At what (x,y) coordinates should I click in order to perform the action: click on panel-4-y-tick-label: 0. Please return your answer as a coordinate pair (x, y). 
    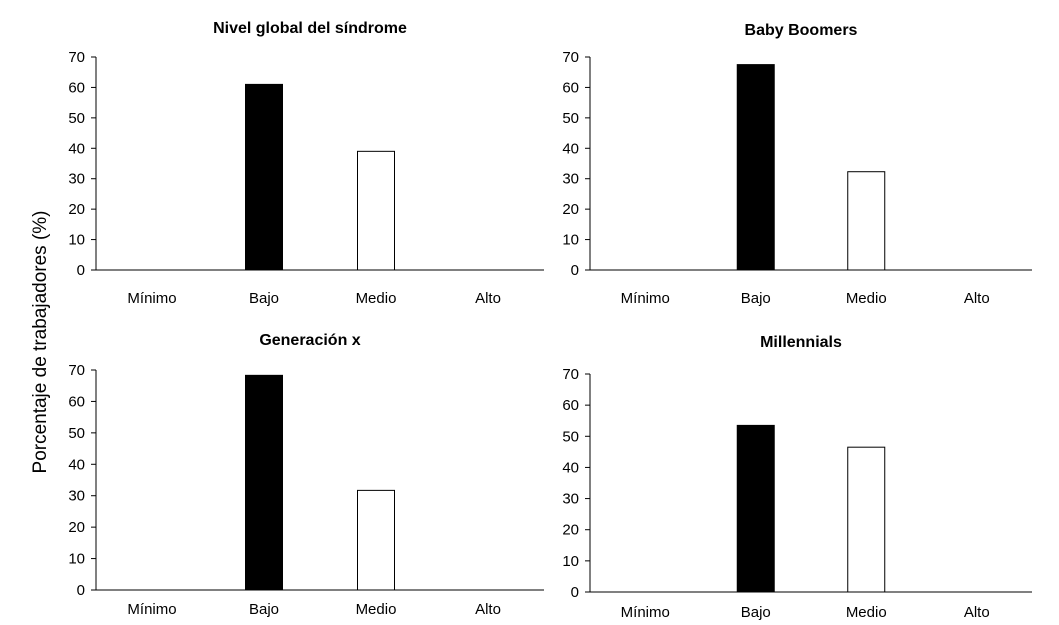
    Looking at the image, I should click on (575, 592).